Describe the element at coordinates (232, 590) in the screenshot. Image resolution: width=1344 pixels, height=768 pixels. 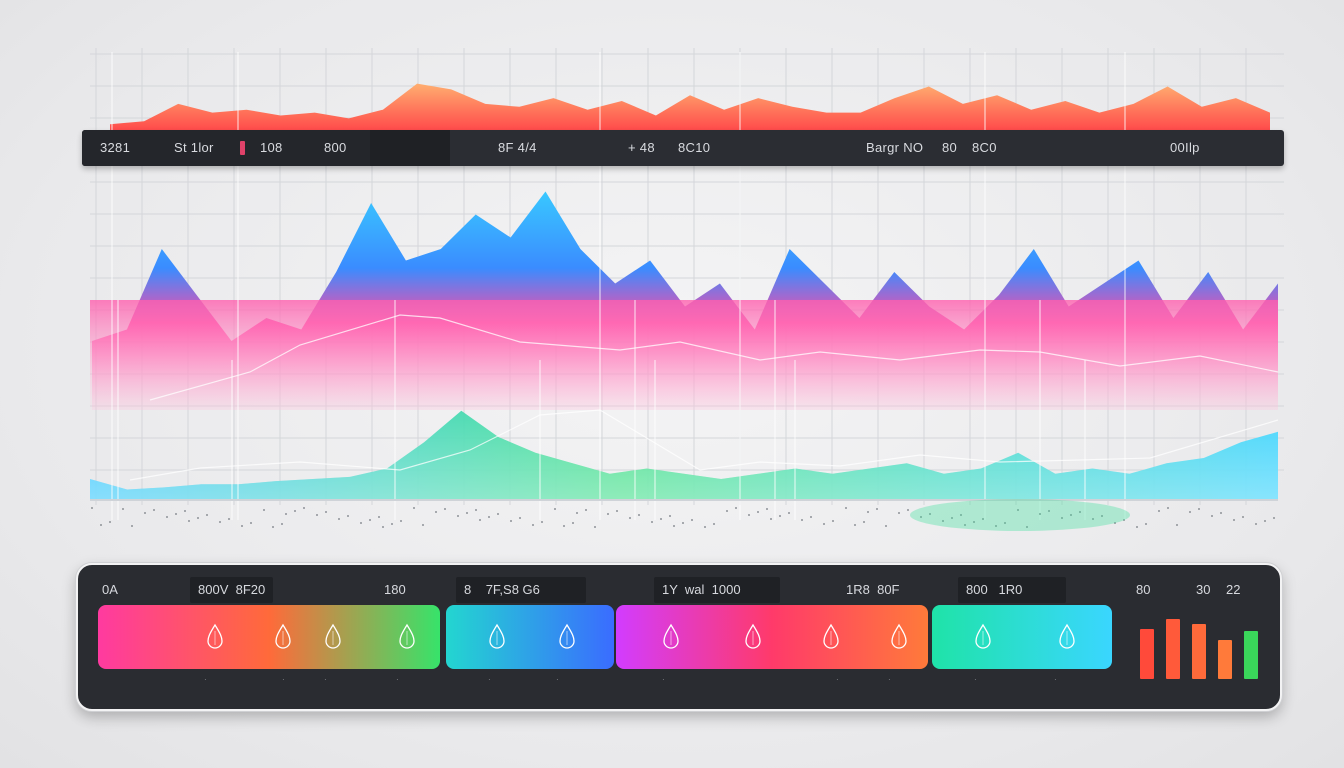
I see `panel-tab-1: 800V 8F20` at that location.